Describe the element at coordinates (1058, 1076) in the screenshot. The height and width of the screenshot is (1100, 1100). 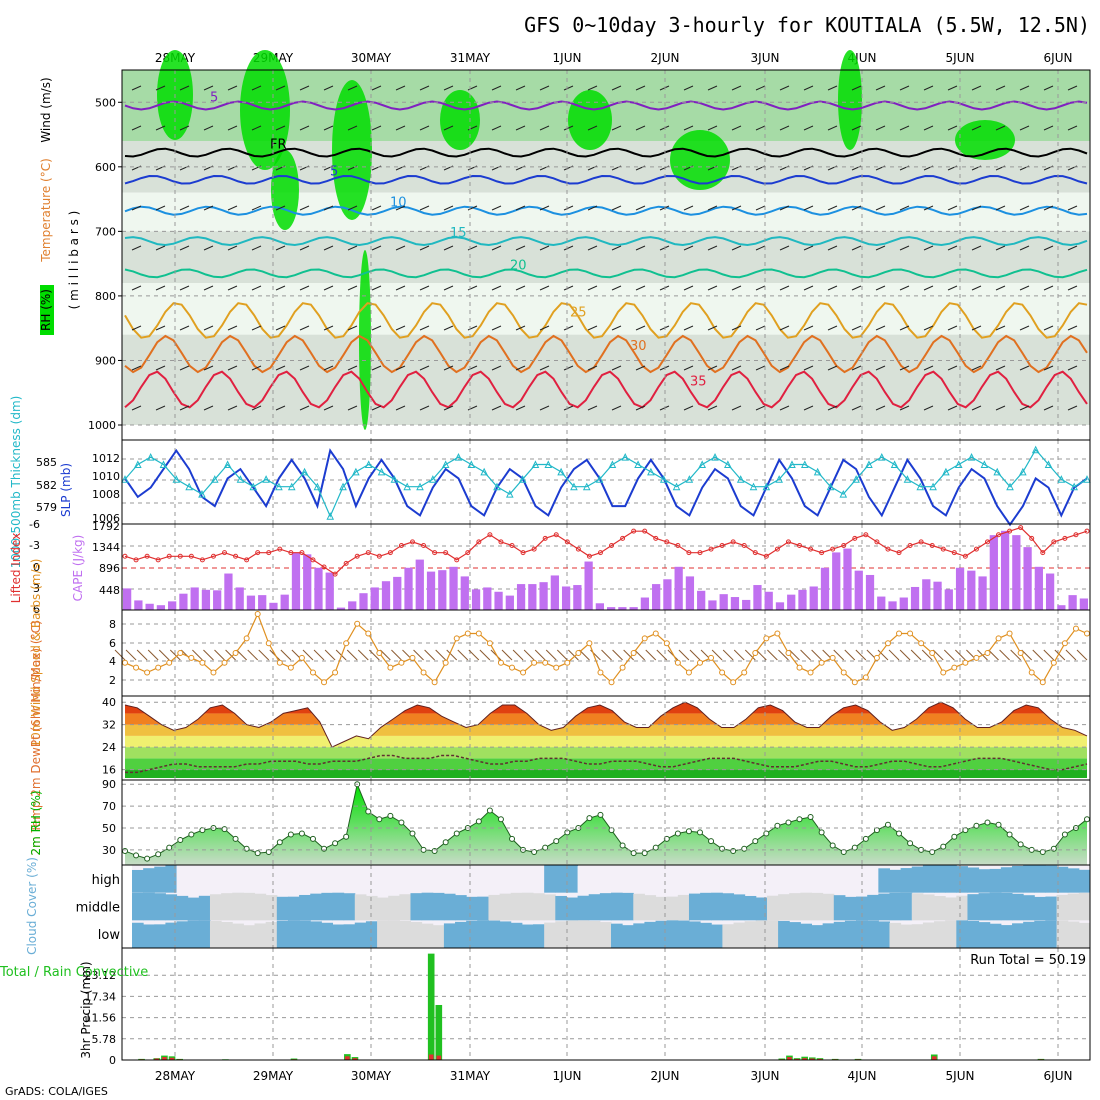
I see `date-label-bottom: 6JUN` at that location.